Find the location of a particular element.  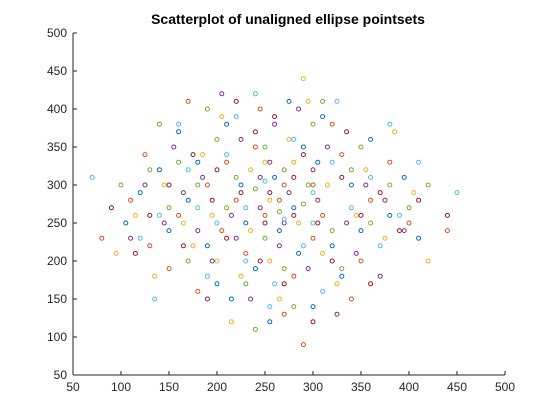

y-tick-label: 100 is located at coordinates (57, 337).